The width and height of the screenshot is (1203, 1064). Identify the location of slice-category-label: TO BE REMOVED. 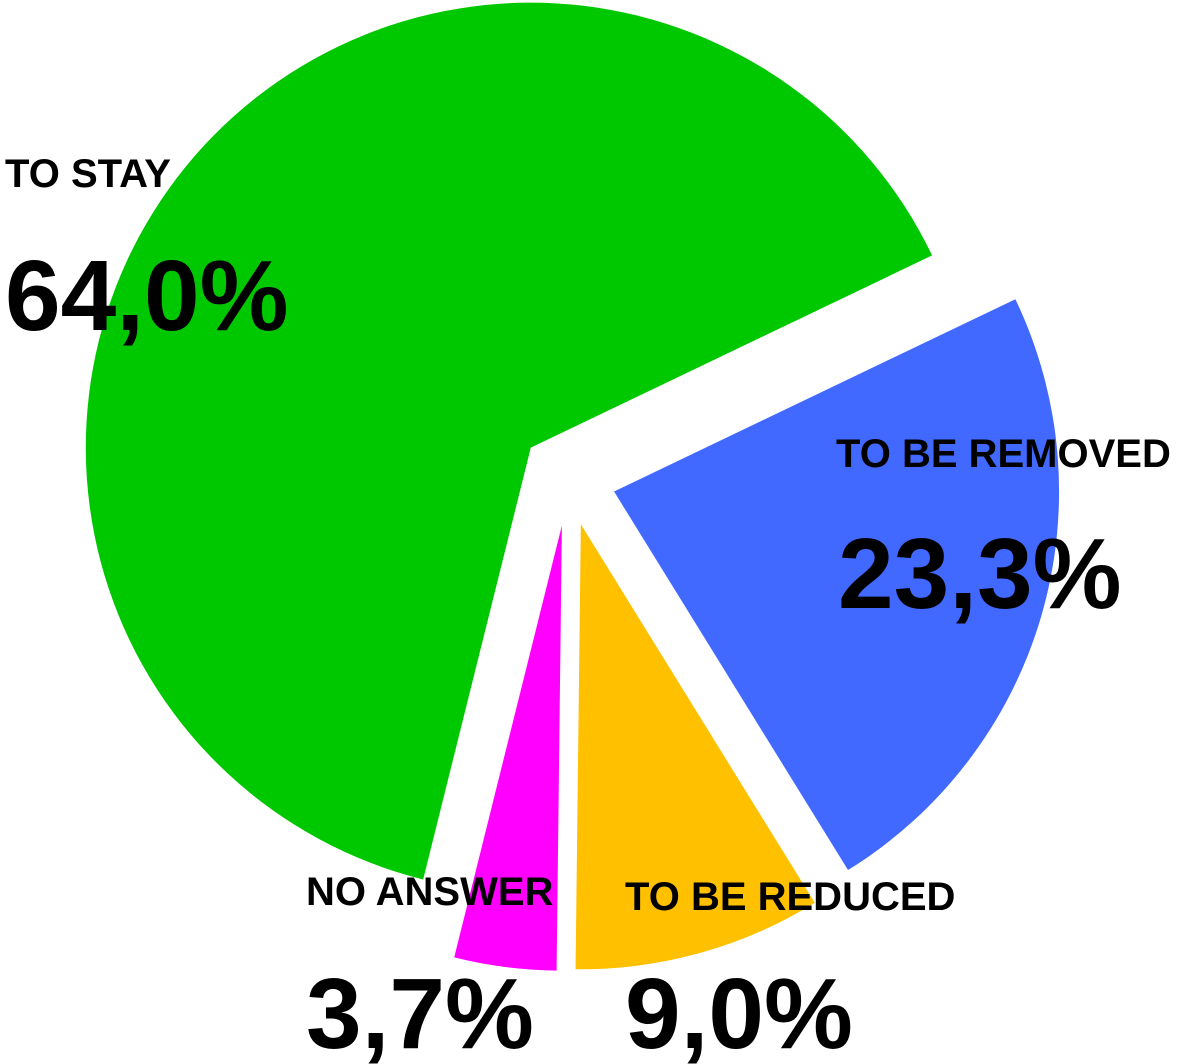
(1003, 454).